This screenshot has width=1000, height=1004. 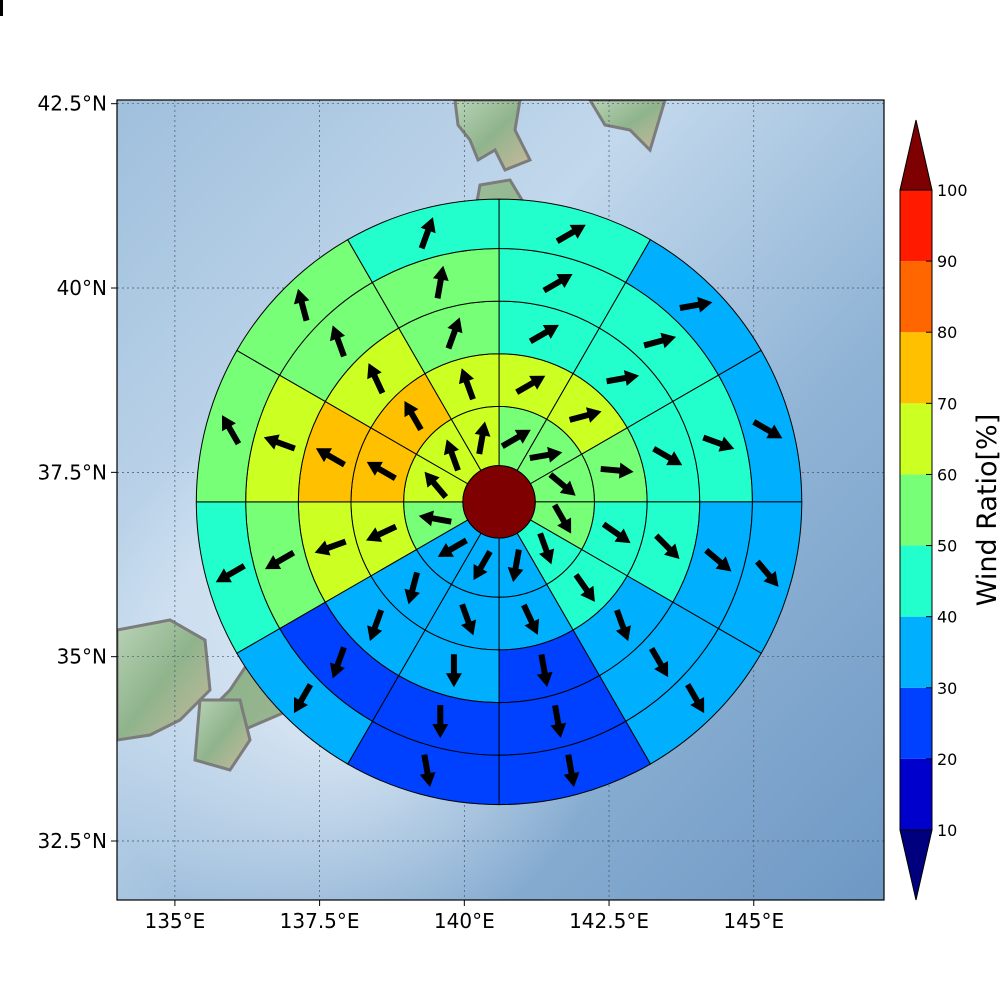 I want to click on colorbar-tick-label: 20, so click(x=947, y=759).